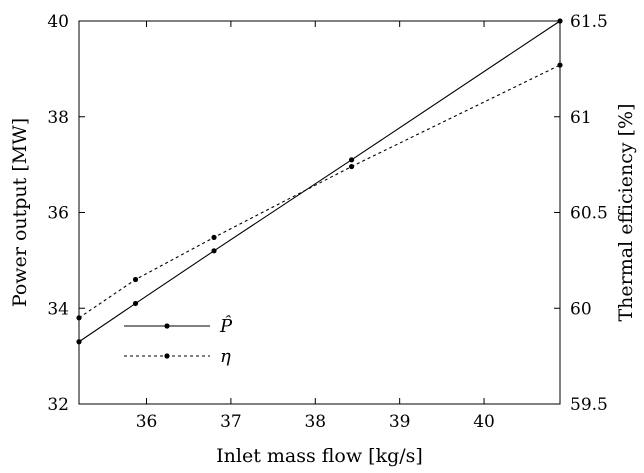 This screenshot has width=644, height=473. What do you see at coordinates (147, 422) in the screenshot?
I see `x-tick-label: 36` at bounding box center [147, 422].